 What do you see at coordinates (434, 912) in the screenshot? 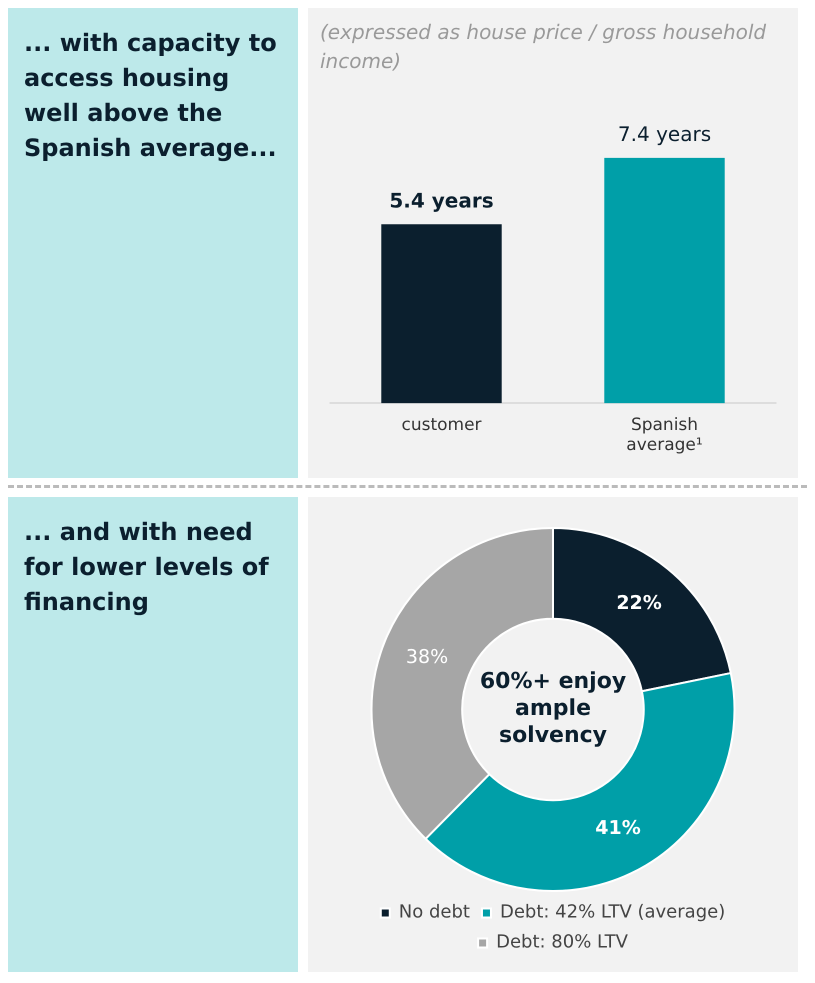
I see `legend-label: No debt` at bounding box center [434, 912].